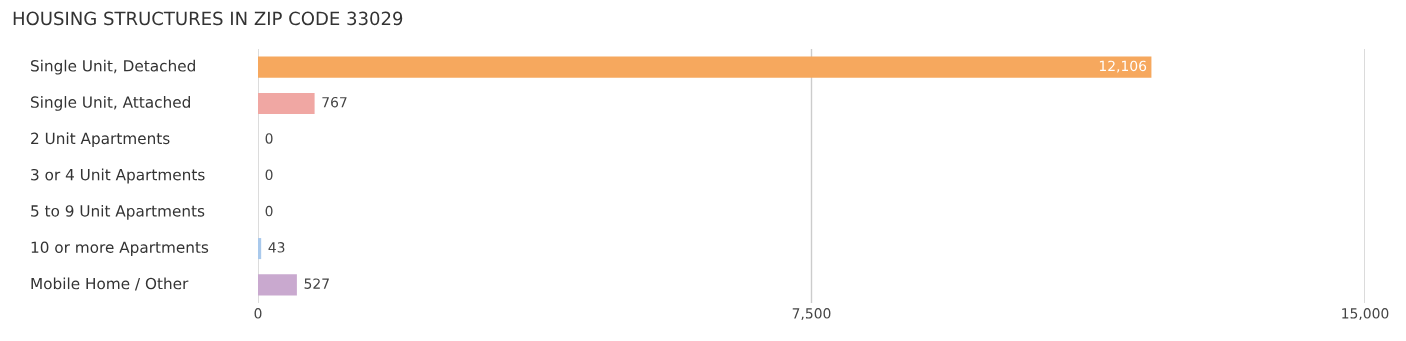  I want to click on y-tick-label: 2 Unit Apartments, so click(100, 140).